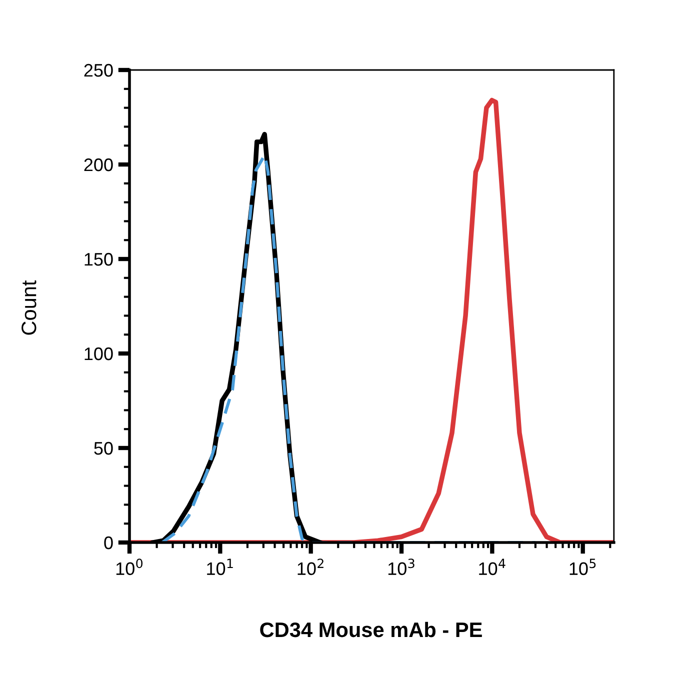  What do you see at coordinates (29, 307) in the screenshot?
I see `y-axis-title: Count` at bounding box center [29, 307].